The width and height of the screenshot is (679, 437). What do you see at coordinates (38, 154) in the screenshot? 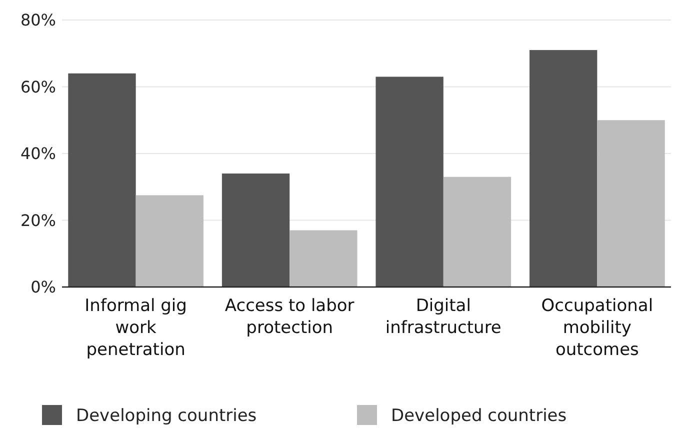
I see `y-tick-label: 40%` at bounding box center [38, 154].